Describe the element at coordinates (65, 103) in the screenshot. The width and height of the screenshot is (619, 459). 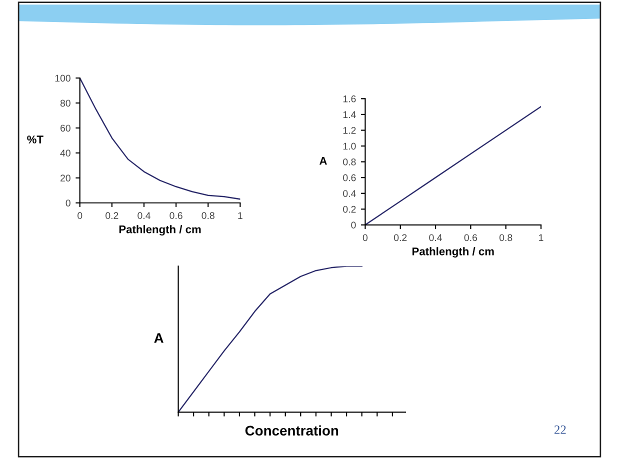
I see `y-tick-label: 80` at that location.